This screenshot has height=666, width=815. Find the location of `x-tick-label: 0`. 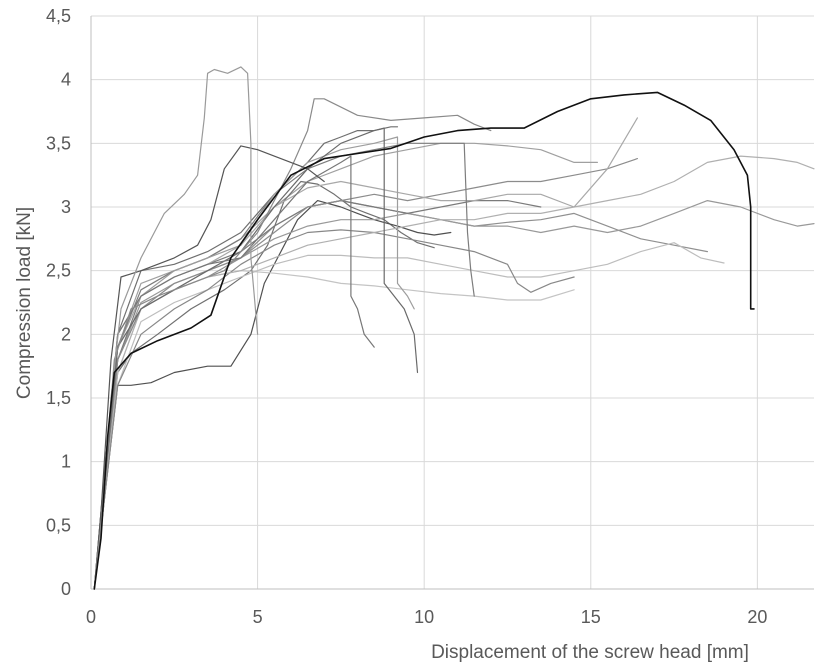

x-tick-label: 0 is located at coordinates (91, 617).